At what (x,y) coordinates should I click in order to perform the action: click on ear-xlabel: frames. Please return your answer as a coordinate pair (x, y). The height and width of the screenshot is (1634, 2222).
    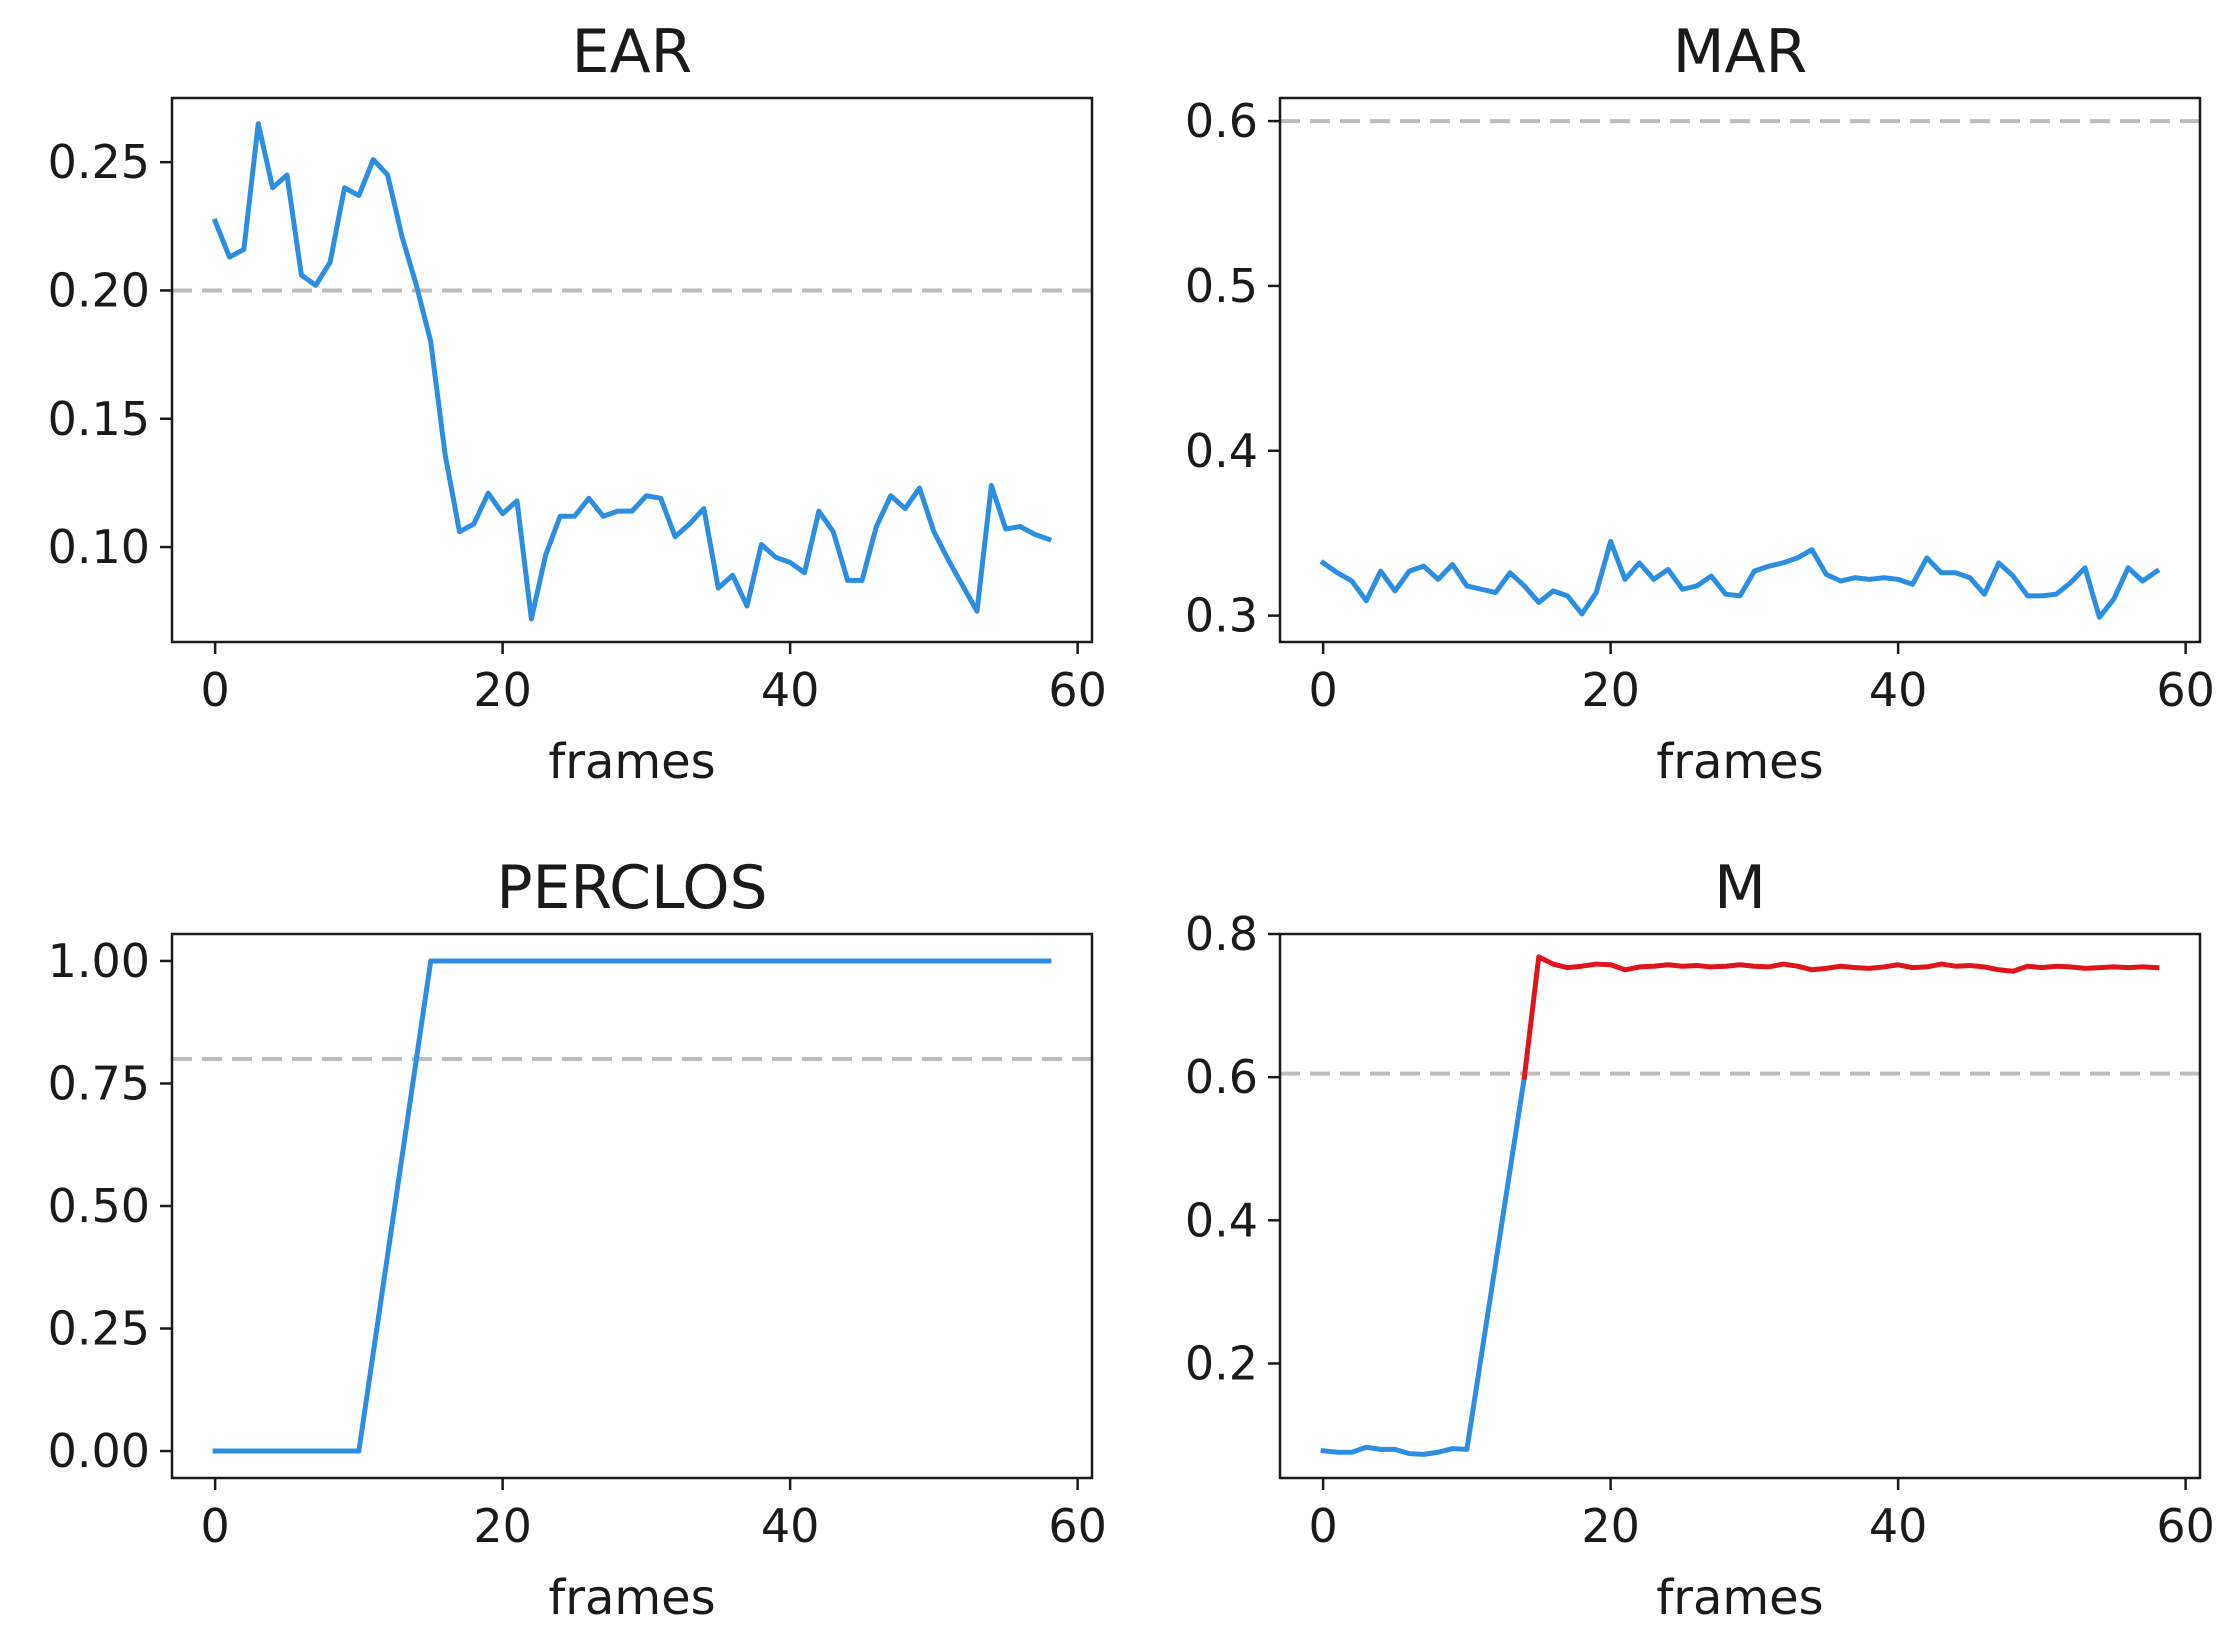
    Looking at the image, I should click on (631, 762).